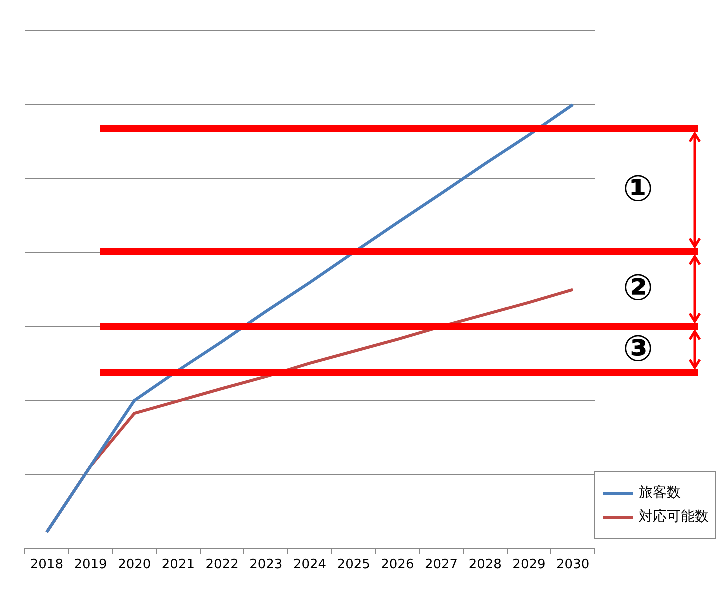  Describe the element at coordinates (310, 565) in the screenshot. I see `x-tick-label: 2024` at that location.